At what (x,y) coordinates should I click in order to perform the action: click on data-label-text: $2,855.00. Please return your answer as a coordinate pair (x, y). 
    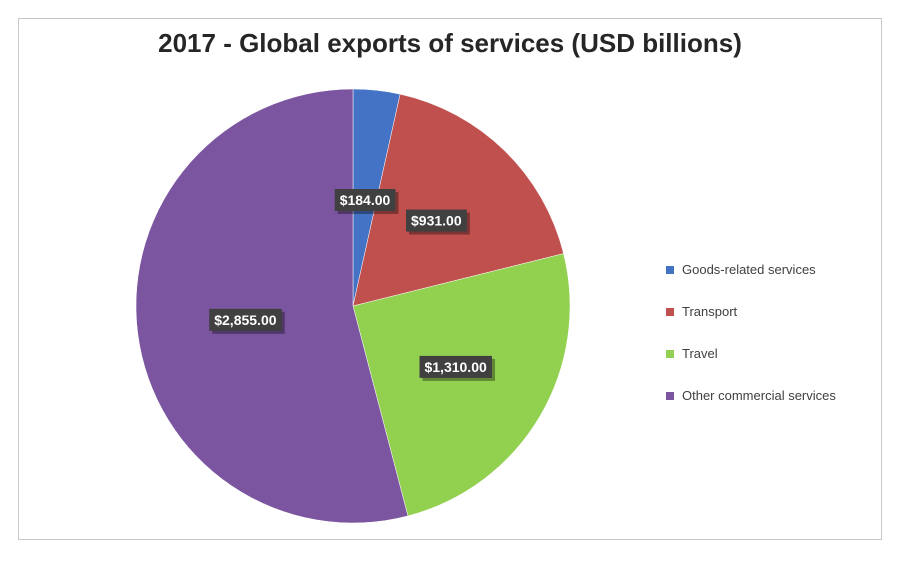
    Looking at the image, I should click on (245, 320).